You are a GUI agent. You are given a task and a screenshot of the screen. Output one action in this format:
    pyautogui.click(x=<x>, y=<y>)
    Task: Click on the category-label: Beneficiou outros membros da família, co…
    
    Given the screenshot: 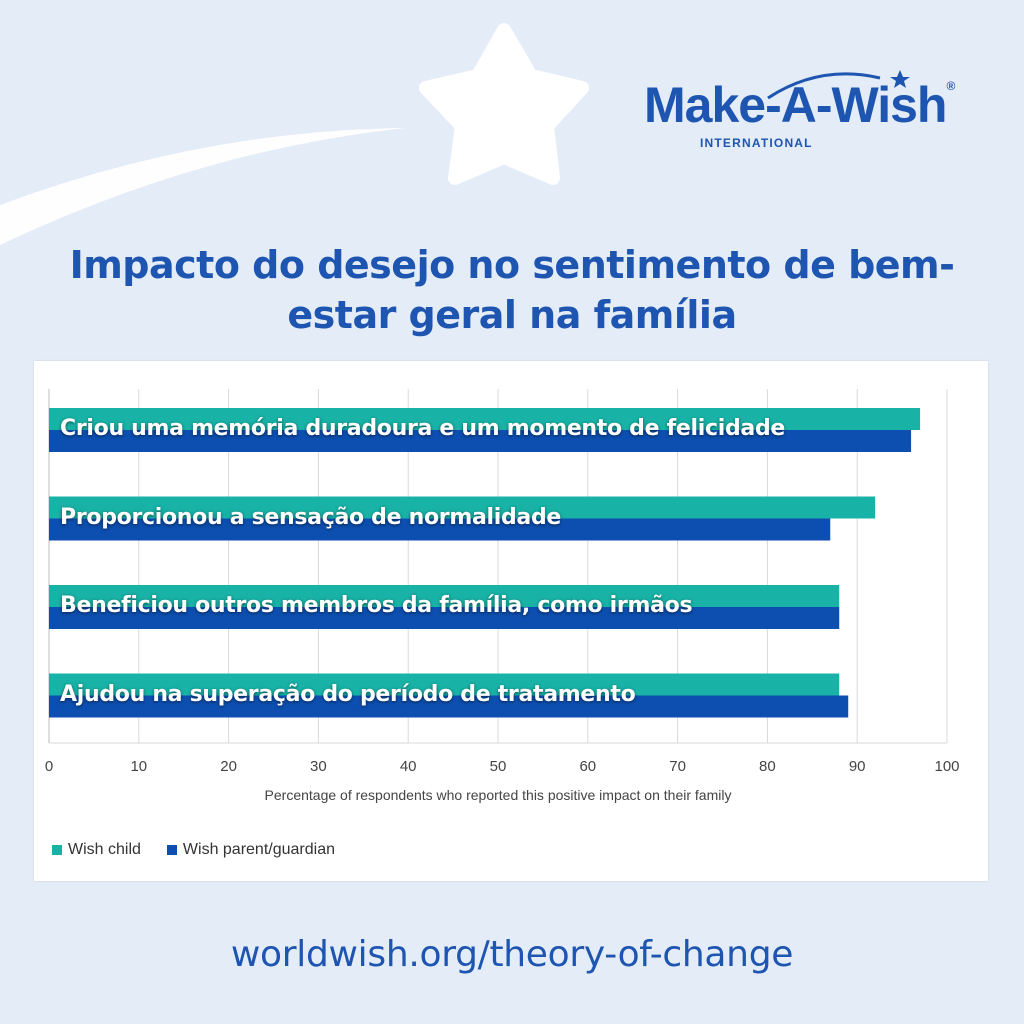 What is the action you would take?
    pyautogui.click(x=376, y=605)
    